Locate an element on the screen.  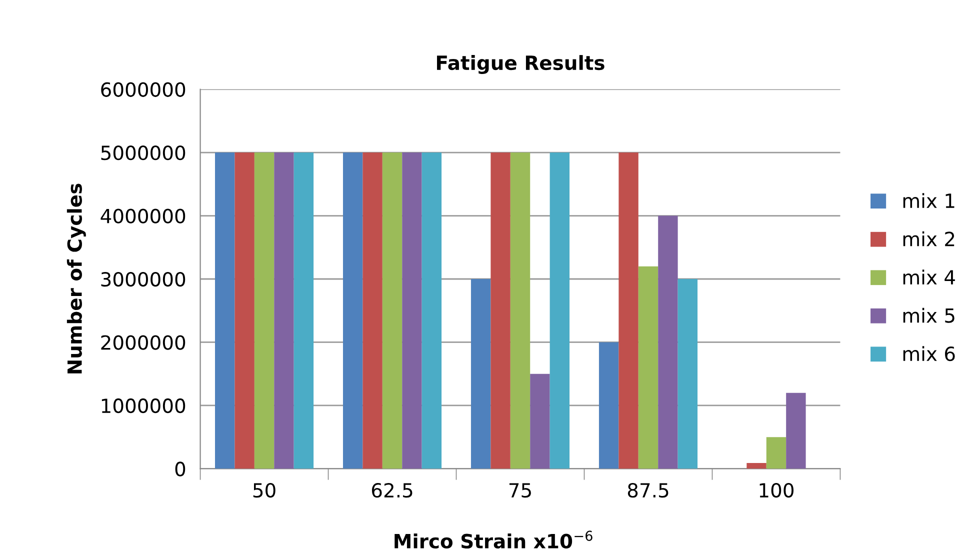
legend-label: mix 4 is located at coordinates (929, 277).